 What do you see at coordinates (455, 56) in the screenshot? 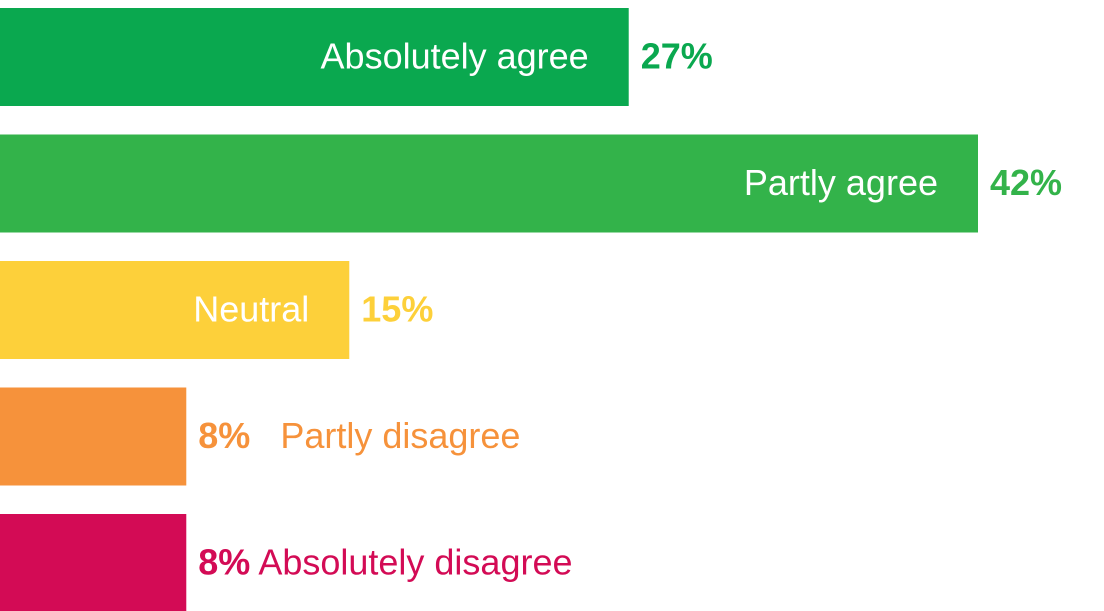
I see `bar-label: Absolutely agree` at bounding box center [455, 56].